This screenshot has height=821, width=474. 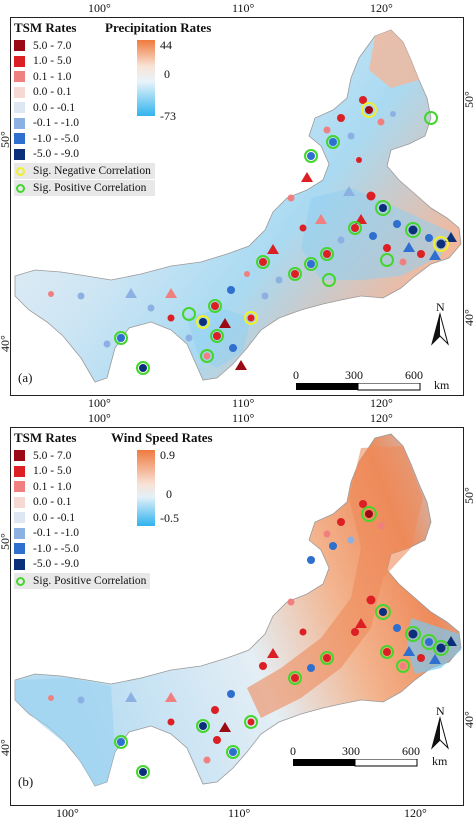 I want to click on panel-label-b: (b), so click(x=26, y=781).